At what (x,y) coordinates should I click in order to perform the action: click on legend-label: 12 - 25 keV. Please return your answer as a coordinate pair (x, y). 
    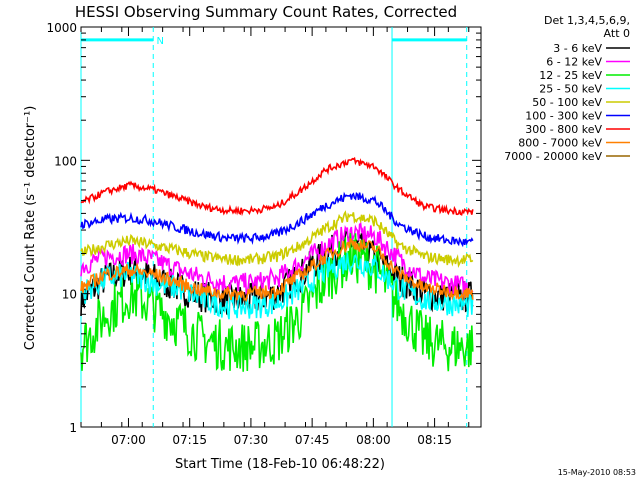
    Looking at the image, I should click on (570, 75).